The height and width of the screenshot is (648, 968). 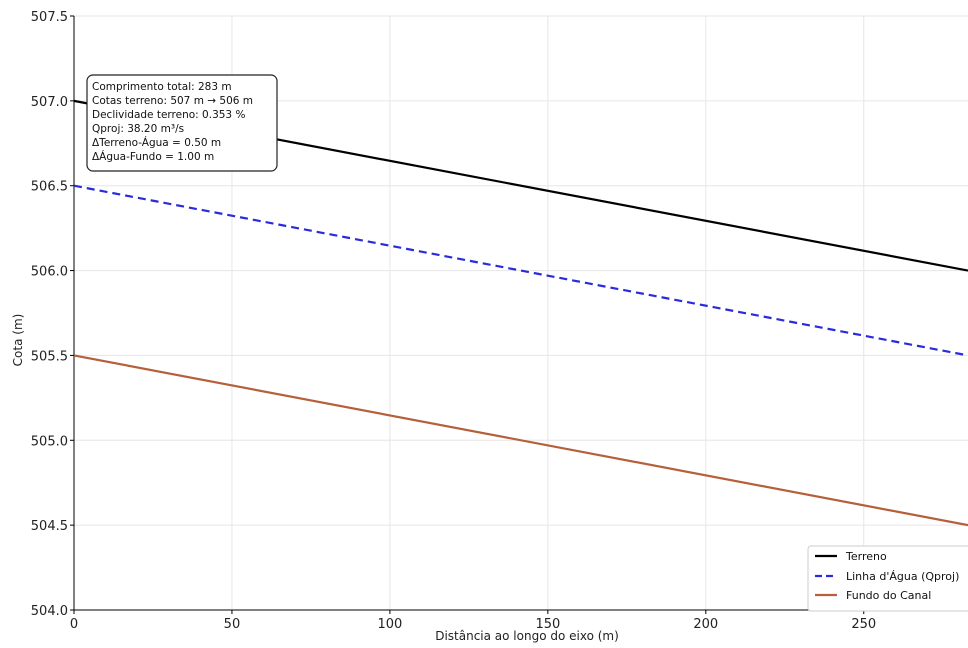 I want to click on y-tick-label: 505.0, so click(x=49, y=441).